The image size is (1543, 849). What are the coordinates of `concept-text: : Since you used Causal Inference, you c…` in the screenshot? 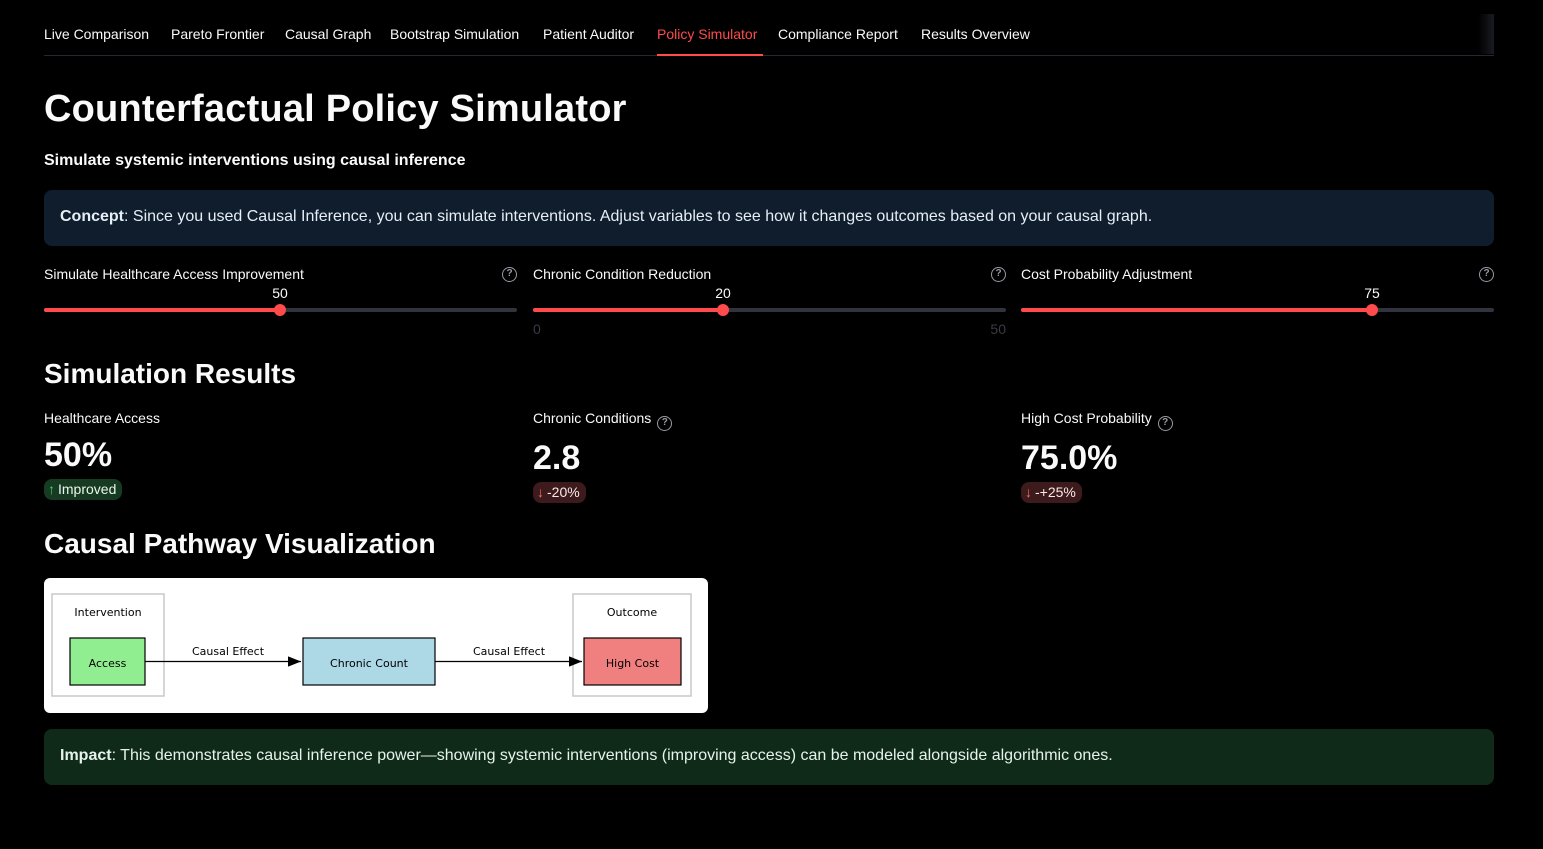 It's located at (638, 216).